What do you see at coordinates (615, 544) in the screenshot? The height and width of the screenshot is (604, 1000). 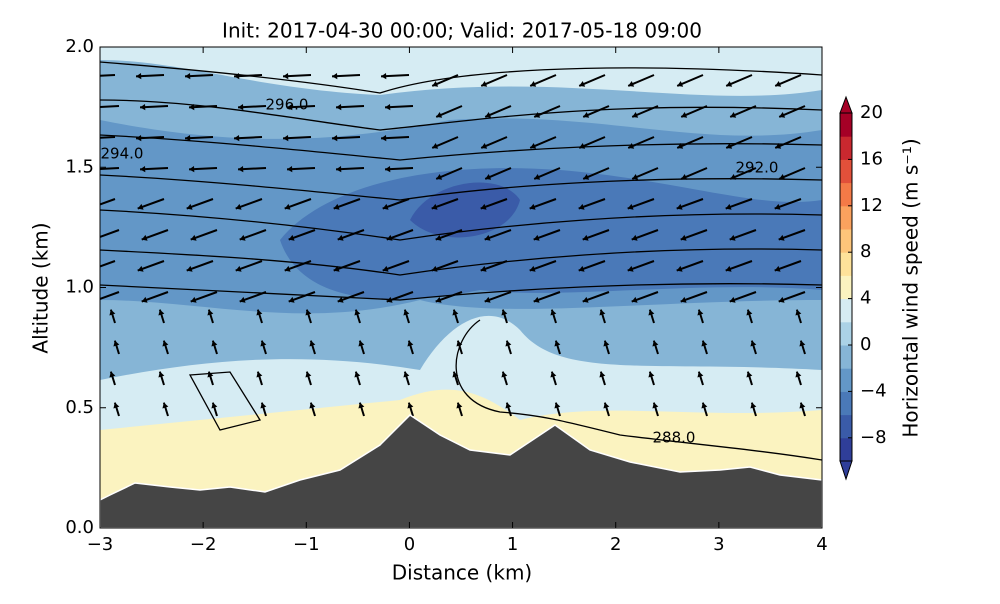 I see `x-tick-label: 2` at bounding box center [615, 544].